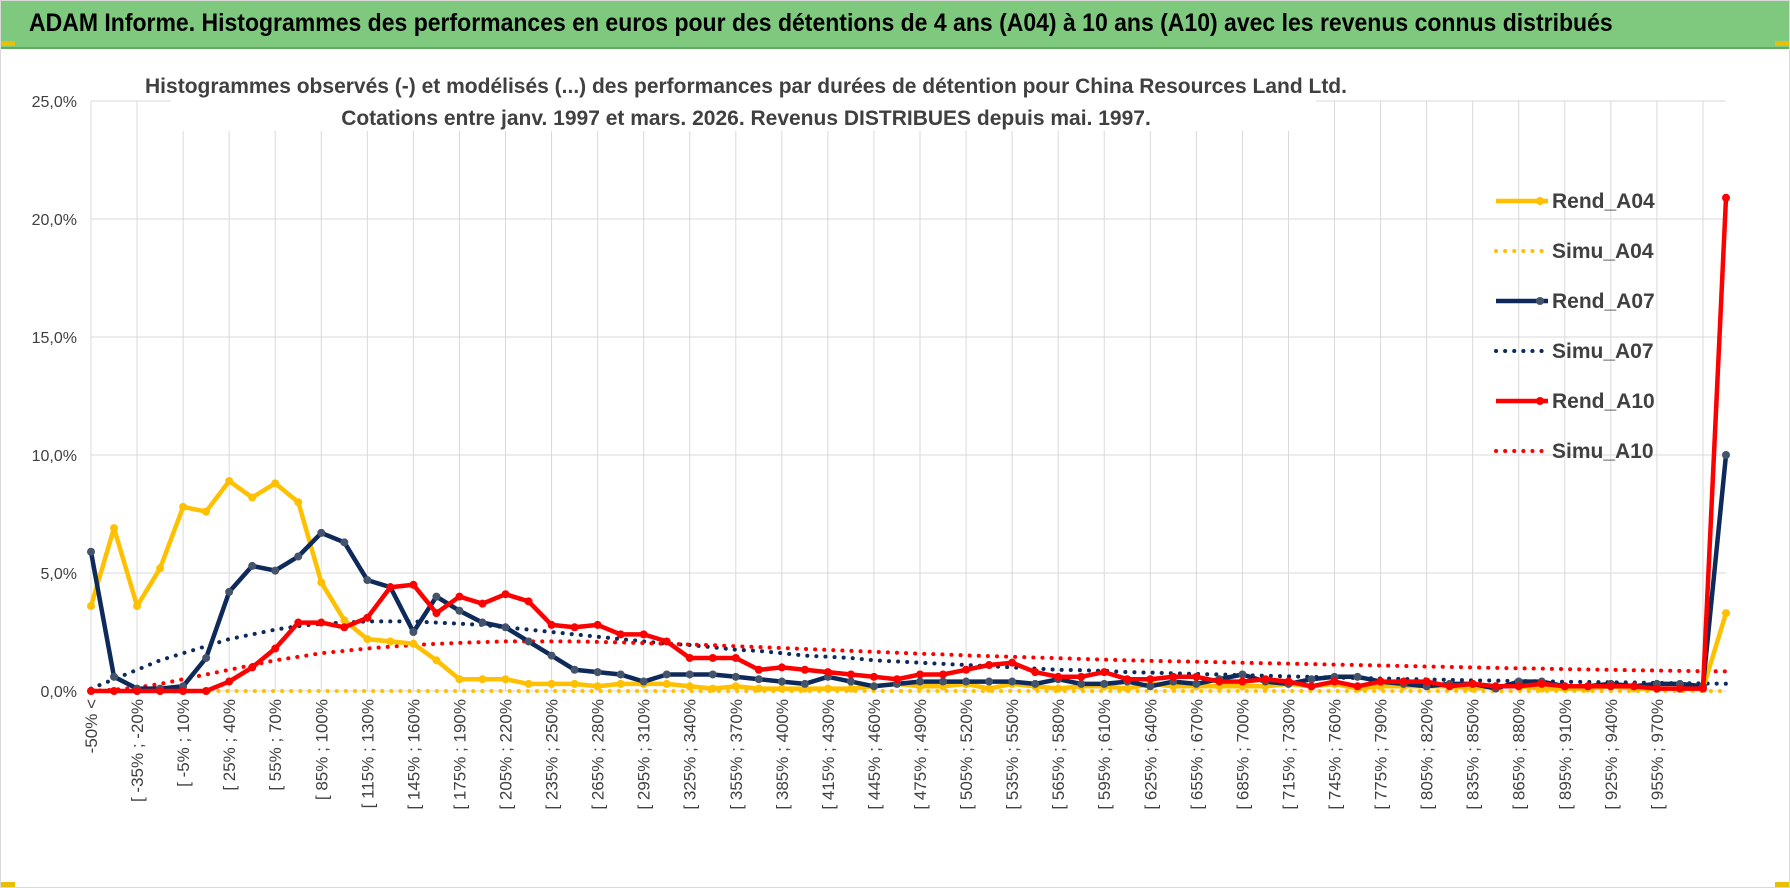 Image resolution: width=1790 pixels, height=888 pixels. What do you see at coordinates (1603, 251) in the screenshot?
I see `legend-label: Simu_A04` at bounding box center [1603, 251].